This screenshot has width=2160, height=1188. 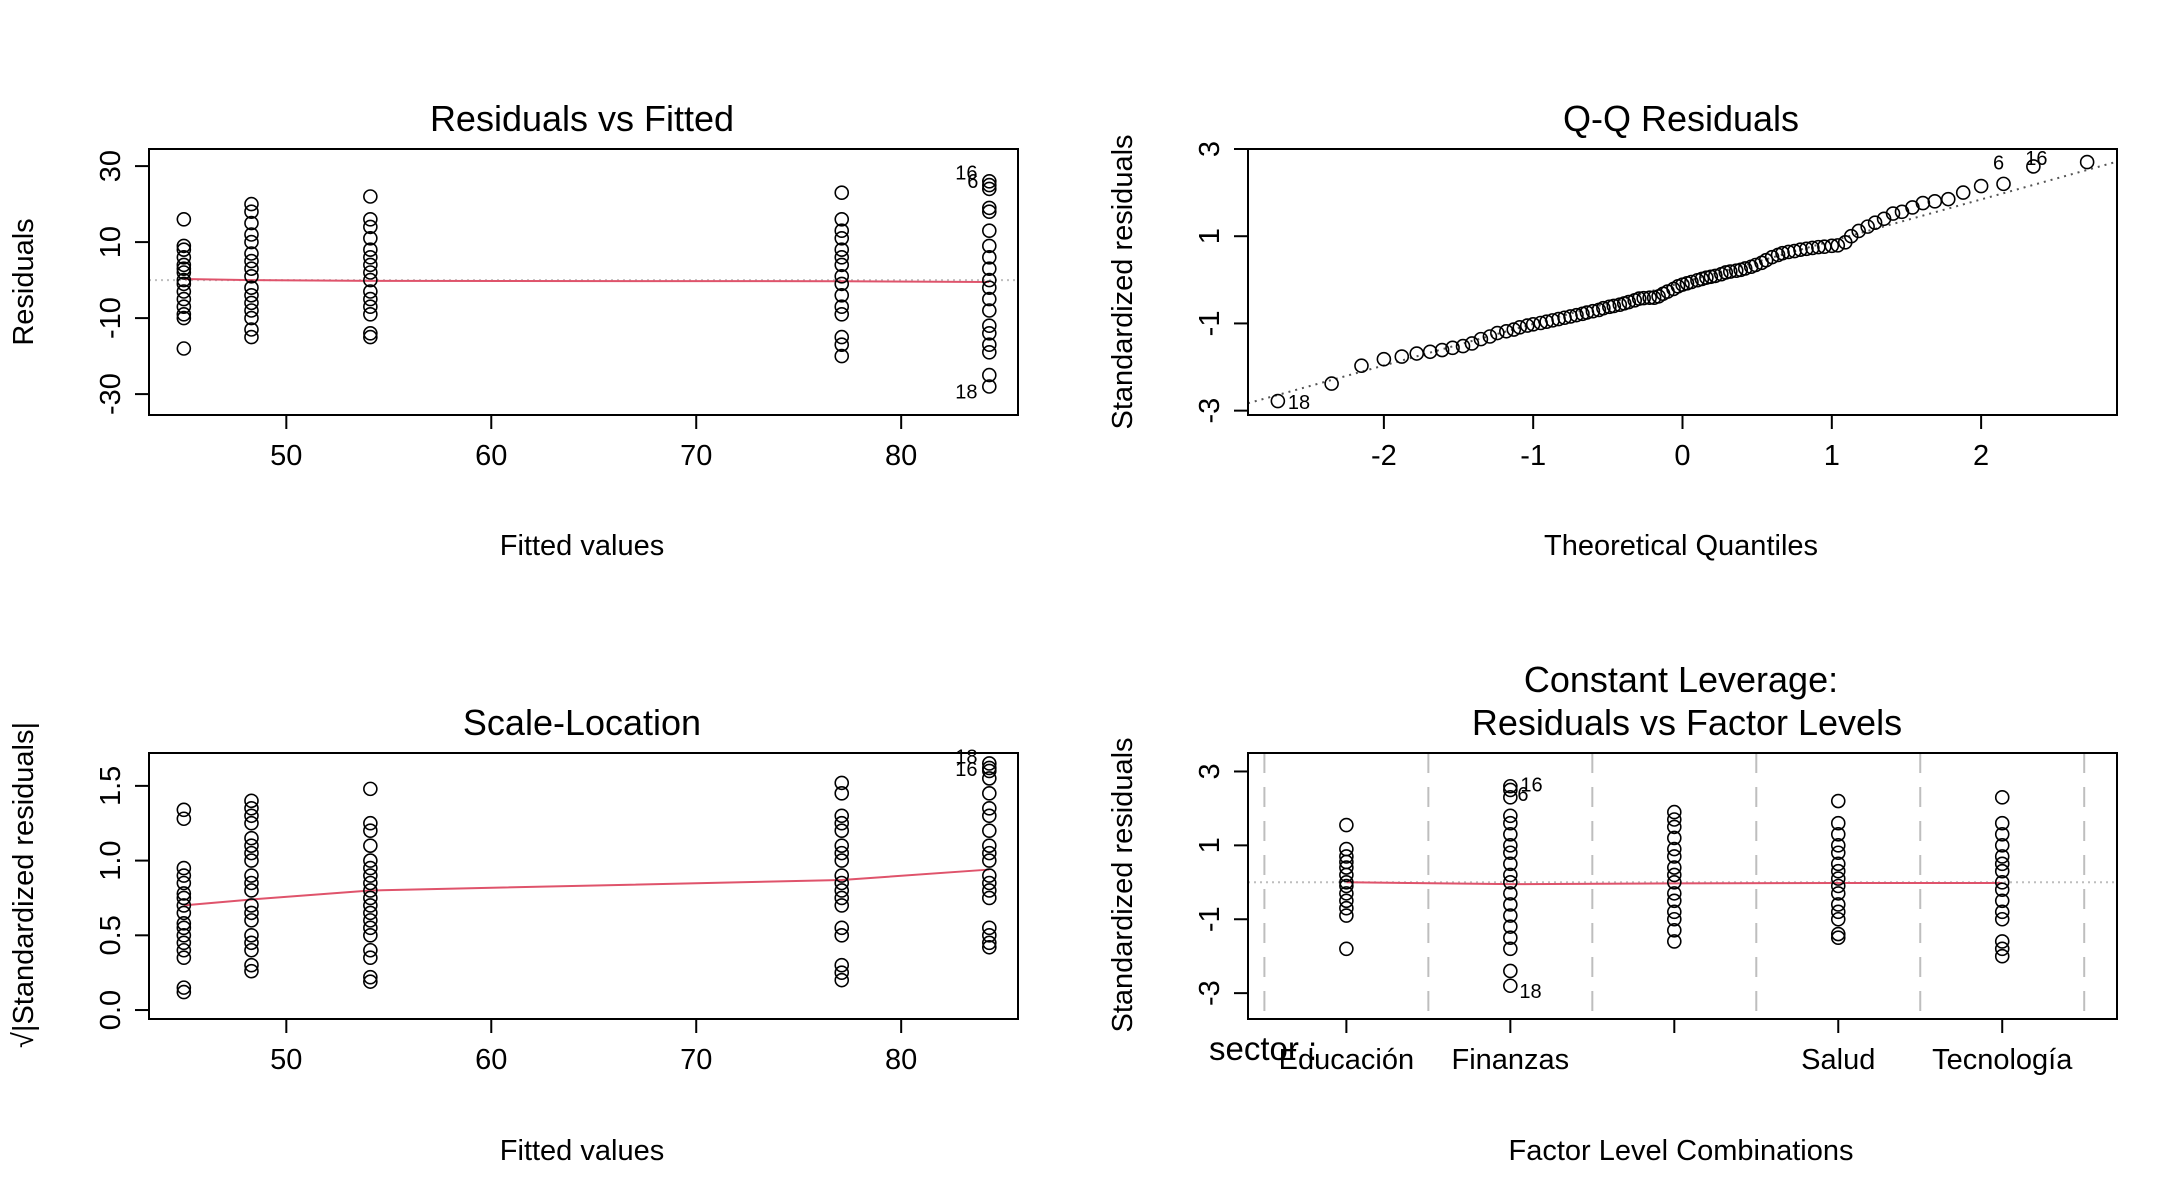 I want to click on x-tick-label: 80, so click(x=901, y=456).